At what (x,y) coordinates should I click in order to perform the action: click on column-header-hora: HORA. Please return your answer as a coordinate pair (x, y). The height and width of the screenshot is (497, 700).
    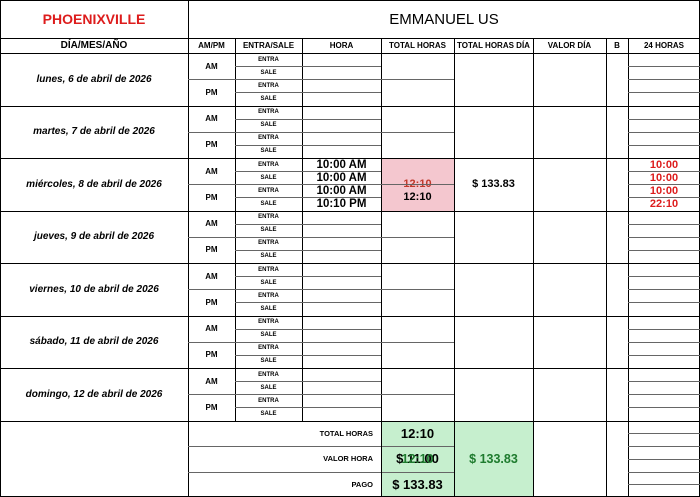
    Looking at the image, I should click on (341, 45).